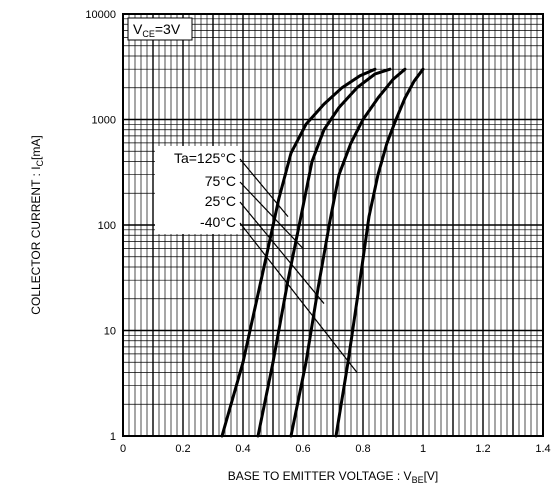 The height and width of the screenshot is (489, 560). I want to click on x-axis-title-tail: [V], so click(431, 476).